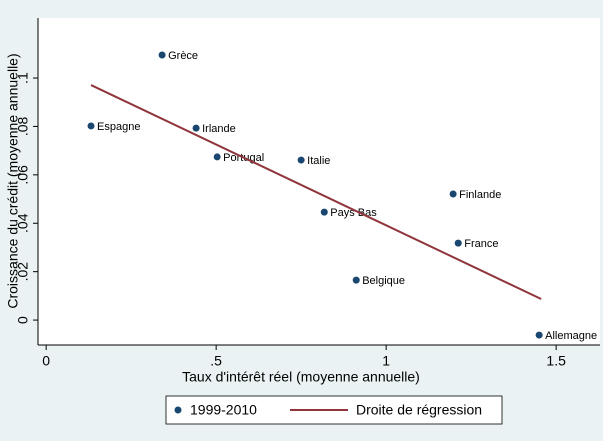  I want to click on x-tick-label: 1, so click(386, 361).